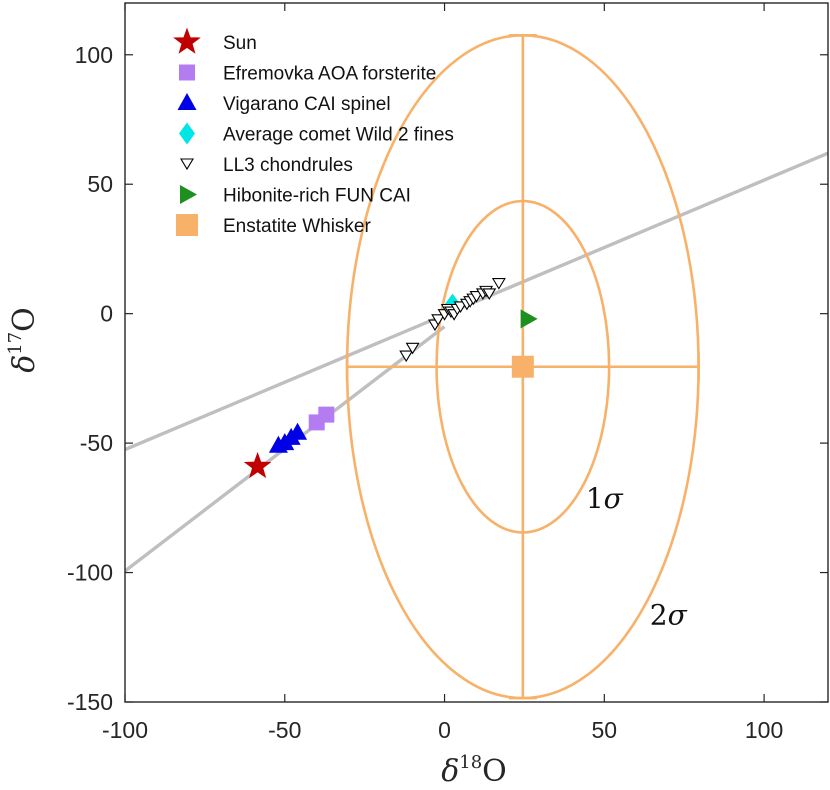 This screenshot has height=790, width=830. Describe the element at coordinates (522, 366) in the screenshot. I see `enstatite-whisker-point` at that location.